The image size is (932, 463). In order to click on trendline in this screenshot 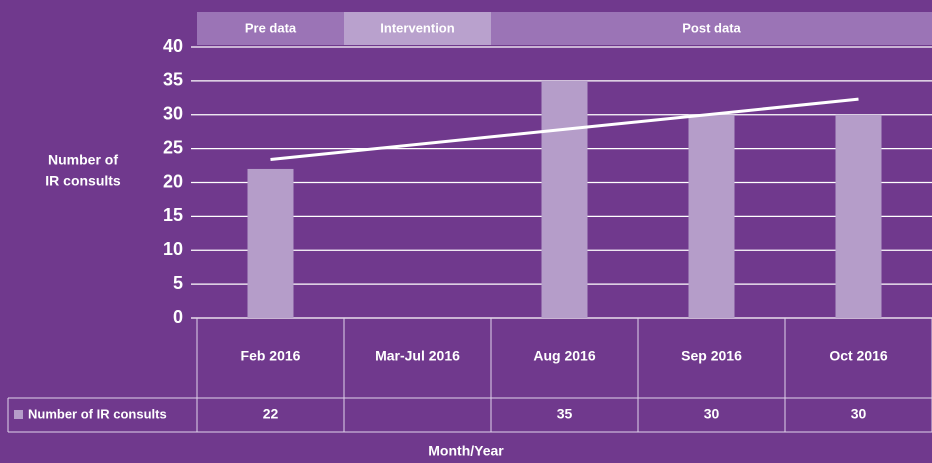, I will do `click(564, 129)`.